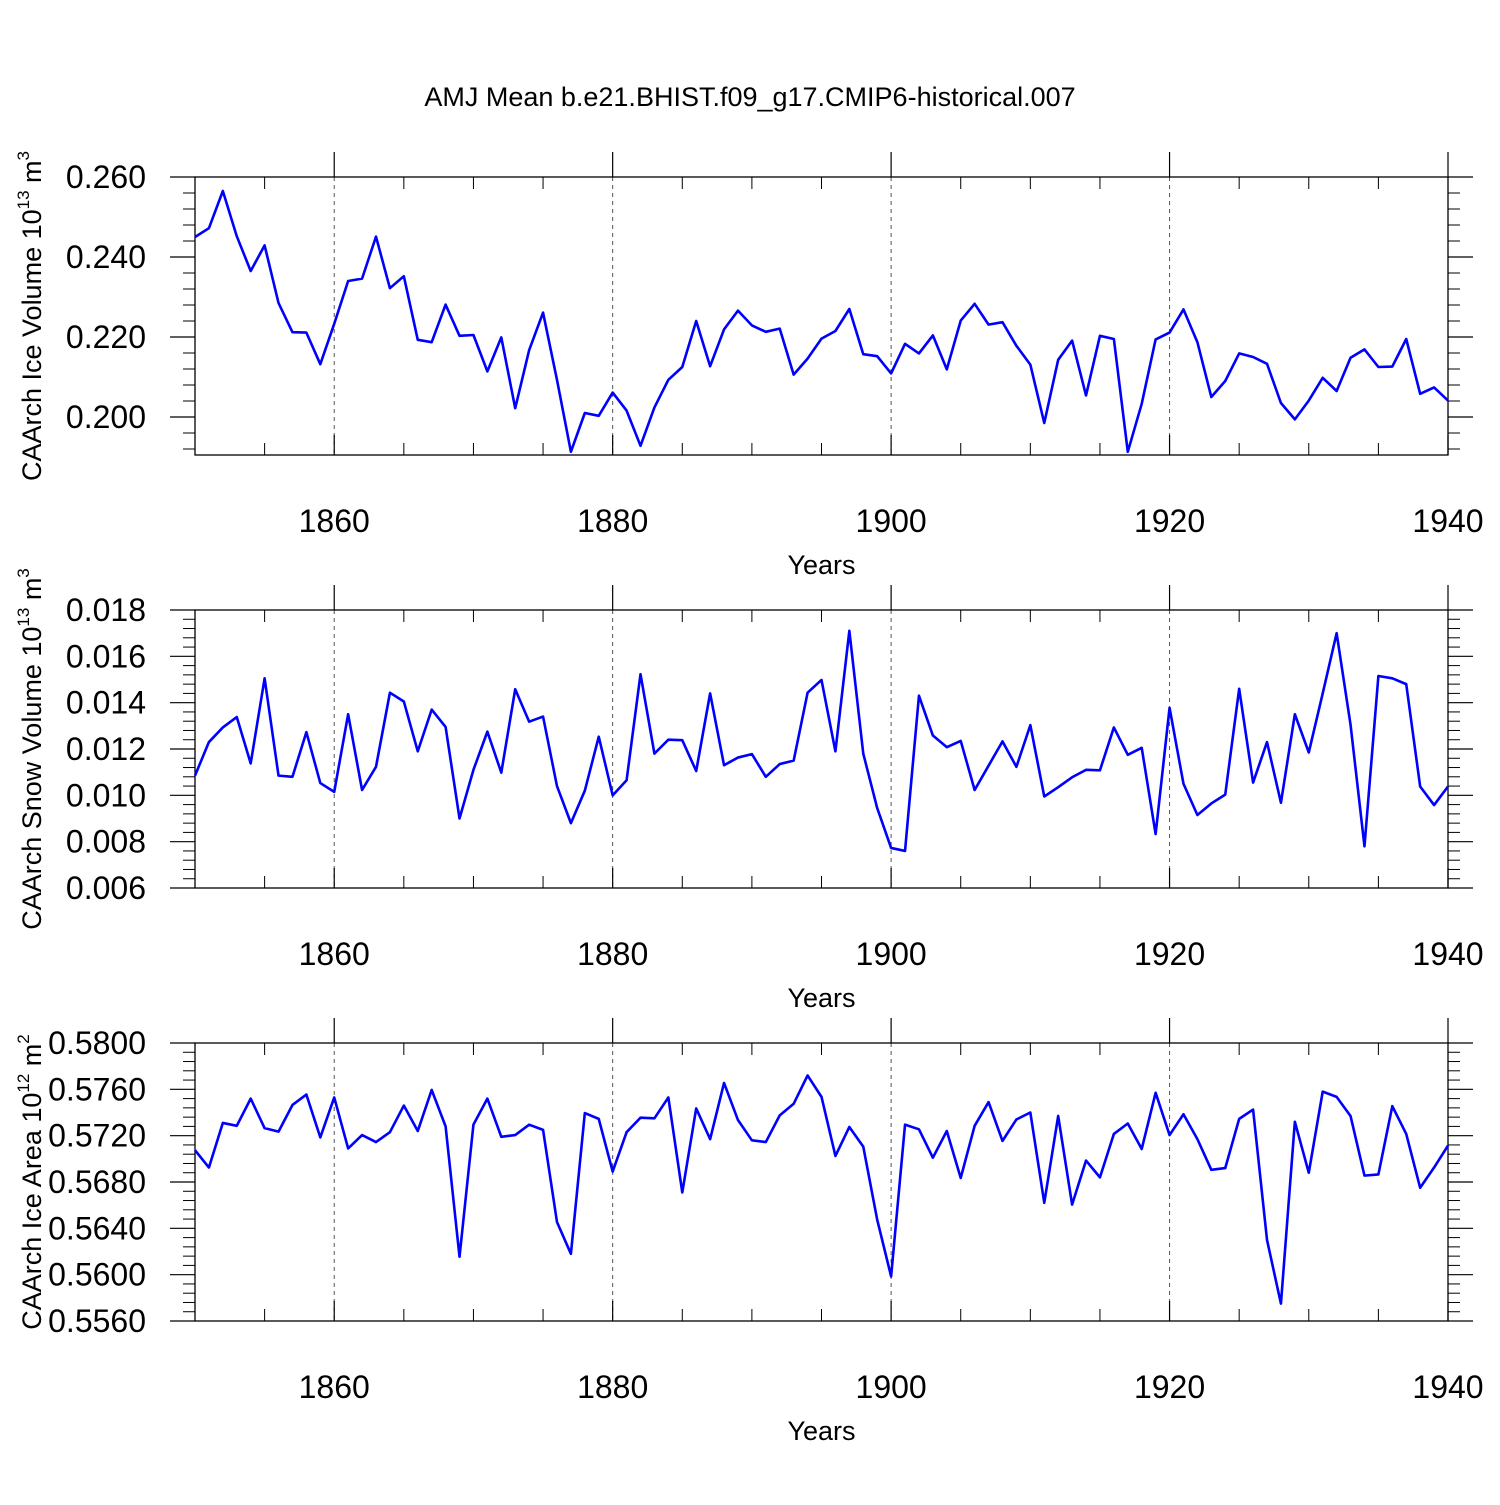  Describe the element at coordinates (97, 1136) in the screenshot. I see `y-tick-label: 0.5720` at that location.